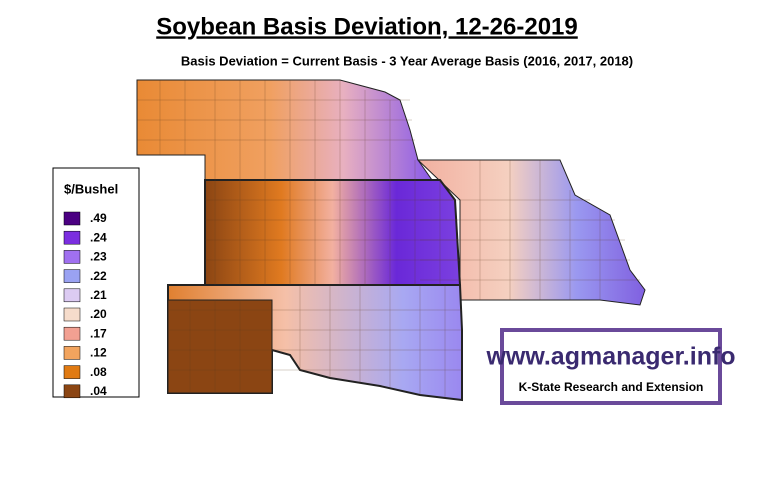 The image size is (779, 481). Describe the element at coordinates (98, 391) in the screenshot. I see `legend-label: .04` at that location.